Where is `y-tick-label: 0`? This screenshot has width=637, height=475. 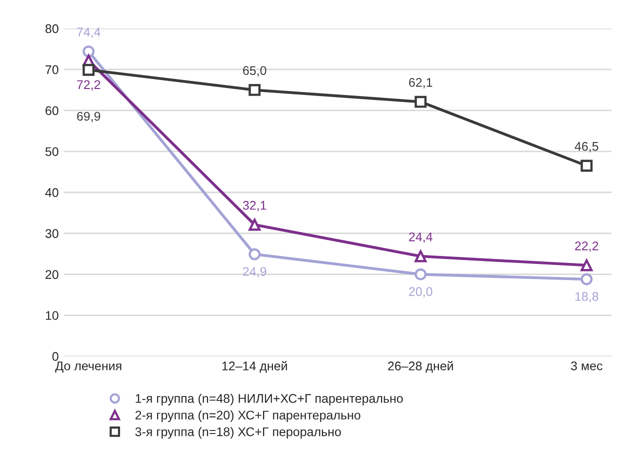 y-tick-label: 0 is located at coordinates (55, 356).